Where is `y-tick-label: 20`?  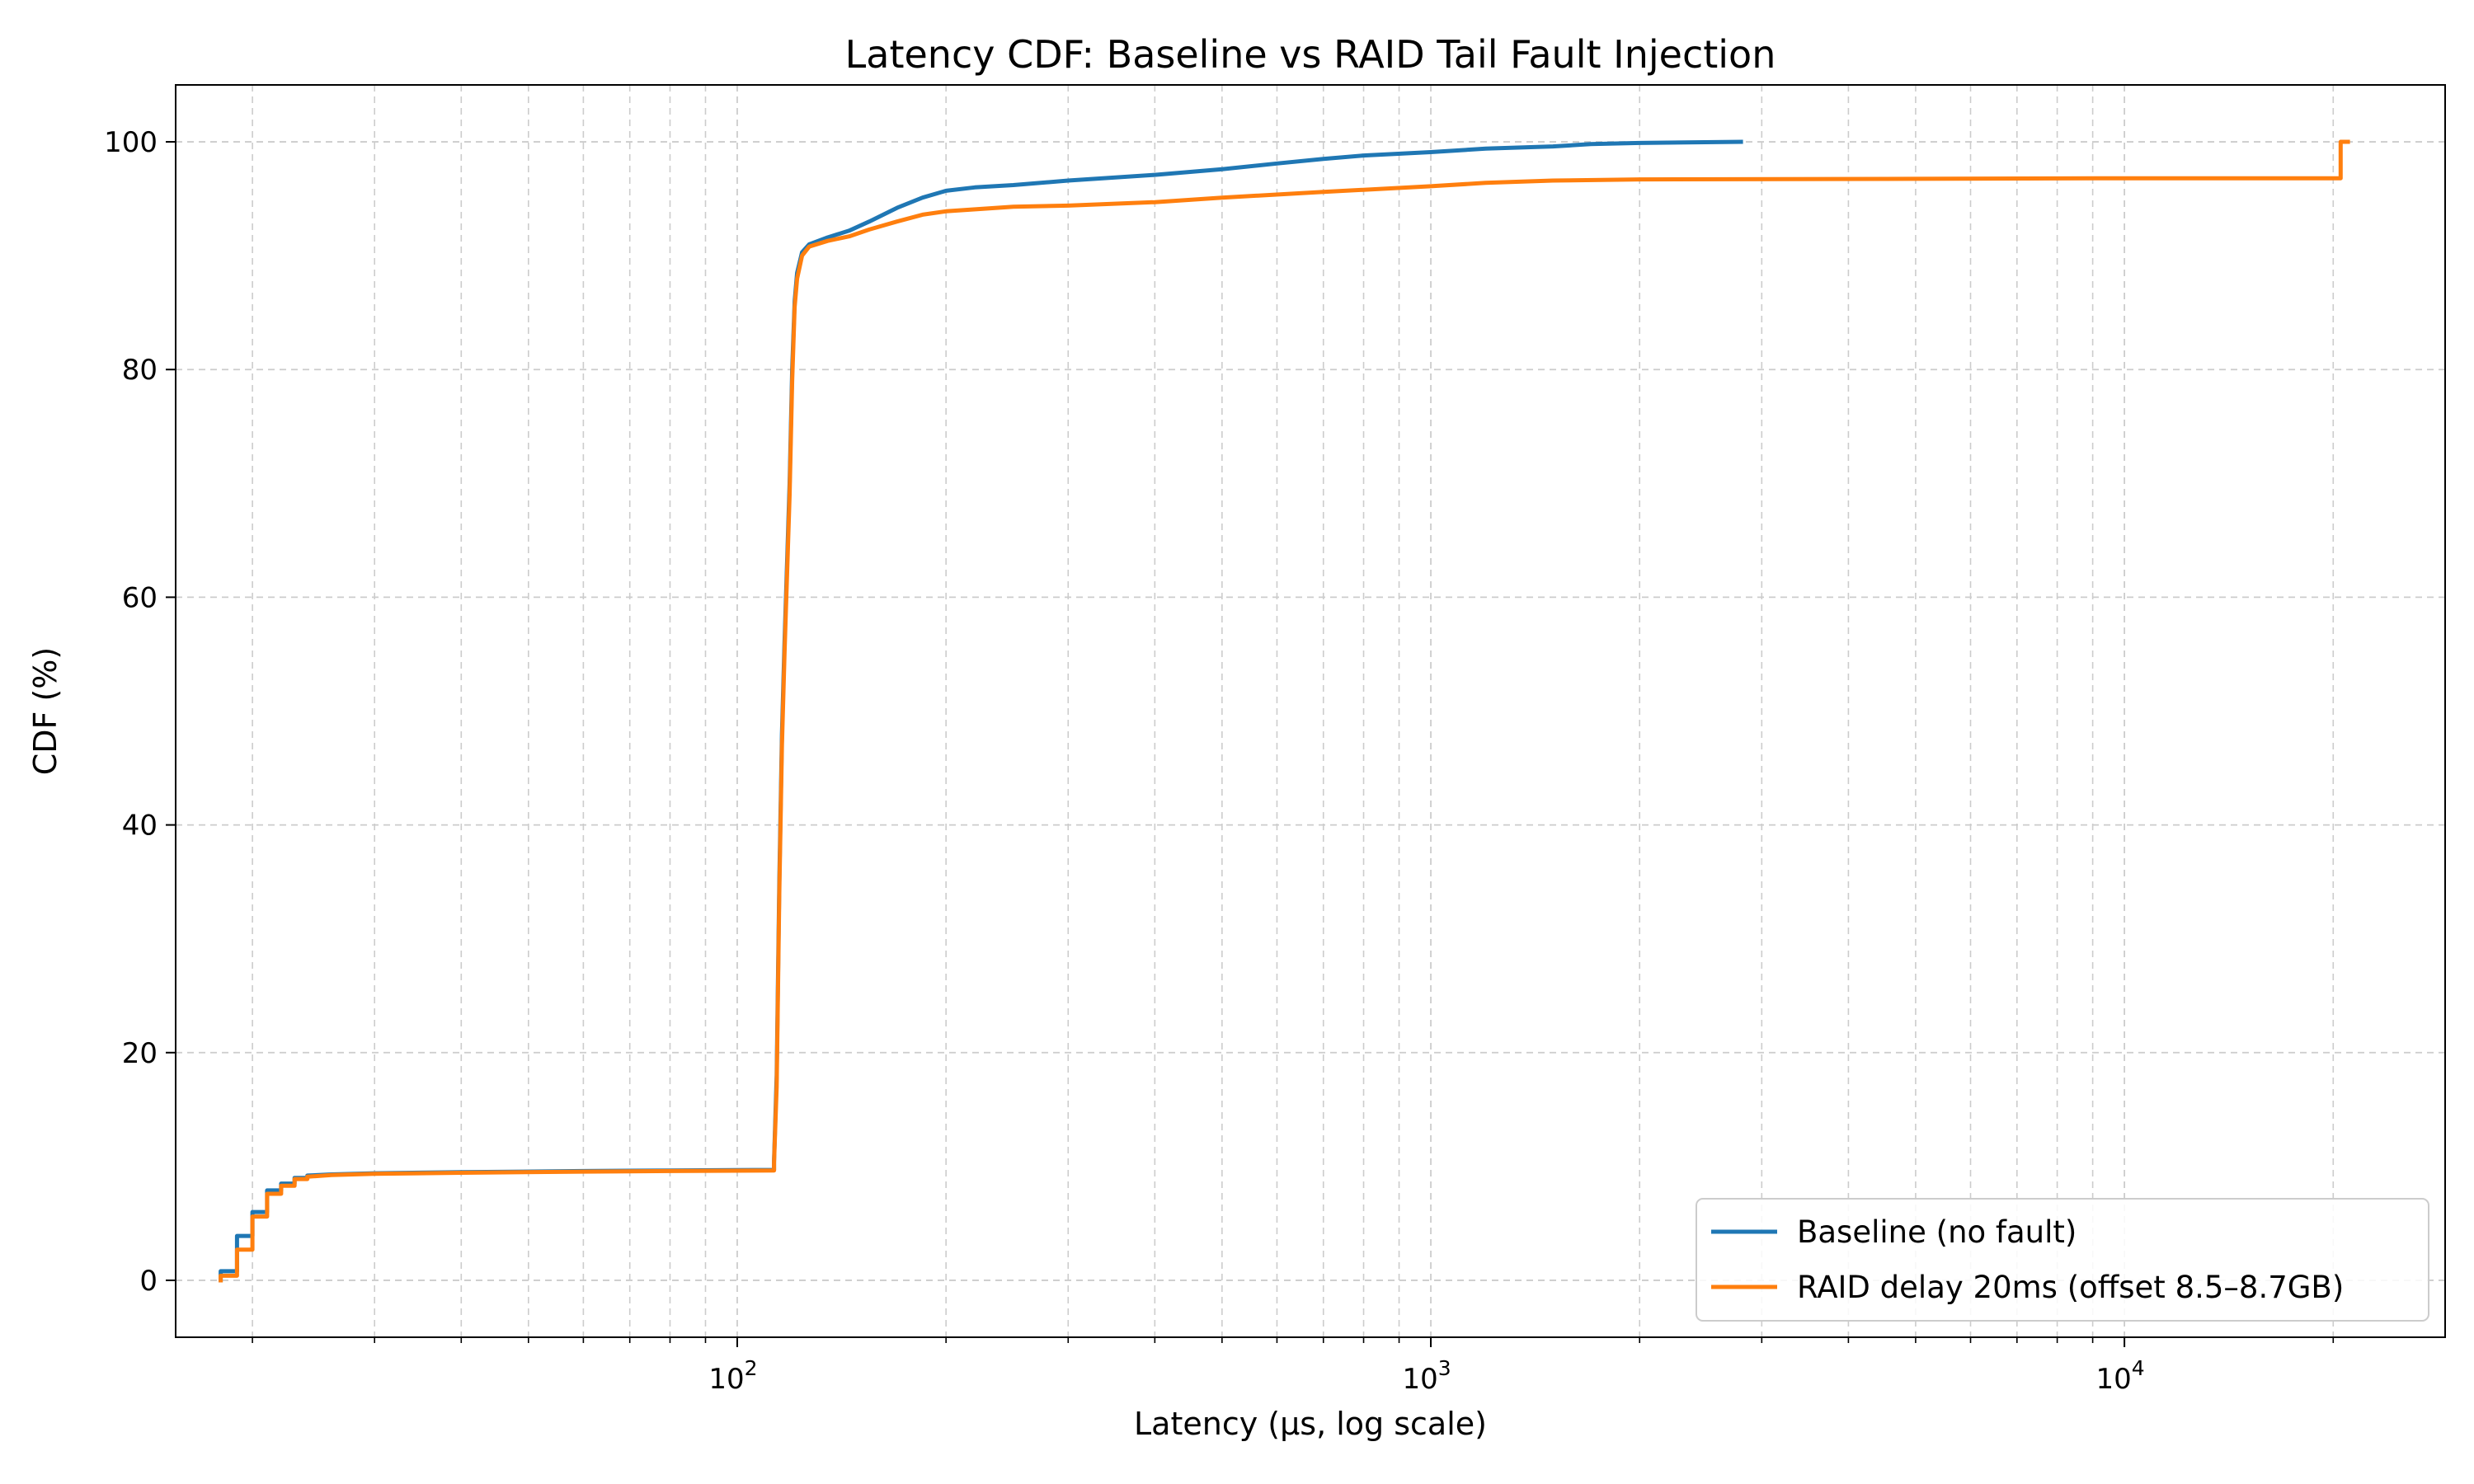 y-tick-label: 20 is located at coordinates (140, 1053).